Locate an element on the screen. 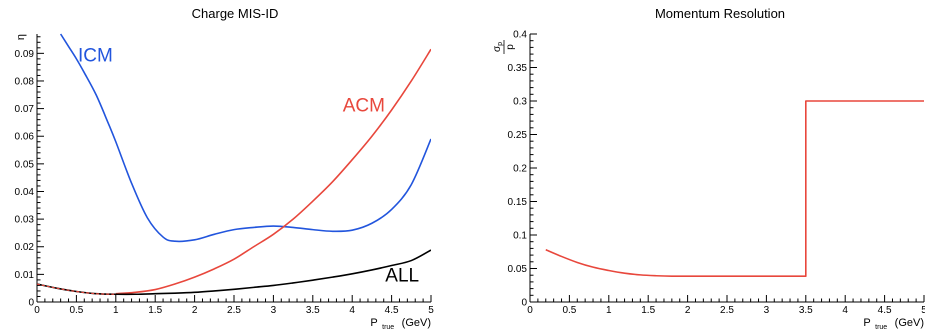 This screenshot has height=334, width=925. y-tick-label: 0.07 is located at coordinates (25, 109).